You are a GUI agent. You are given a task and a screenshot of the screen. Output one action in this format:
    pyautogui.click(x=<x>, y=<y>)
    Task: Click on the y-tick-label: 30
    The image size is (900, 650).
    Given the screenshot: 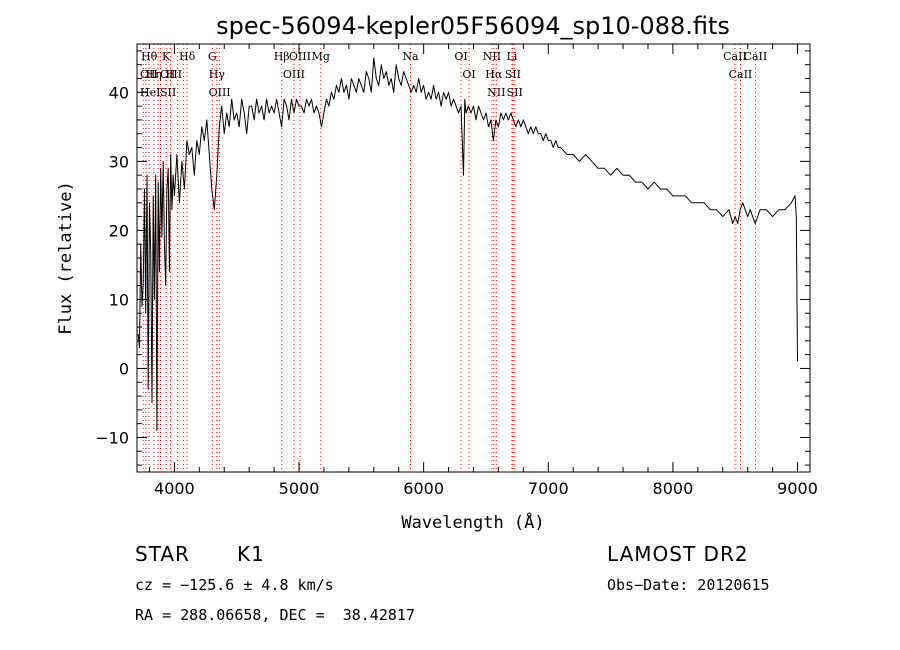 What is the action you would take?
    pyautogui.click(x=119, y=161)
    